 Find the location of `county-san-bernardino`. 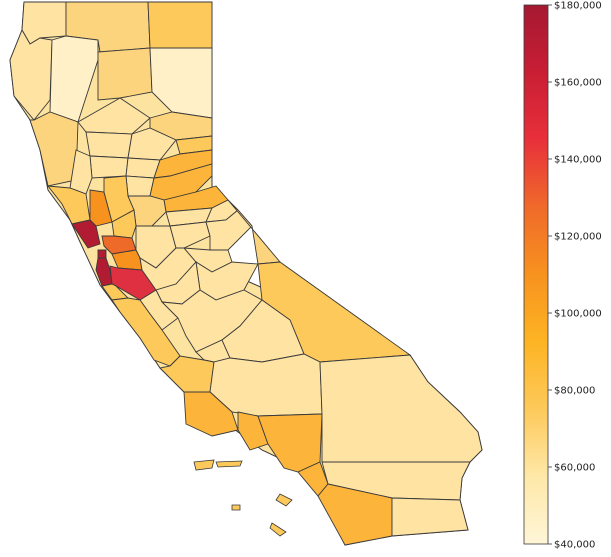

county-san-bernardino is located at coordinates (401, 408).